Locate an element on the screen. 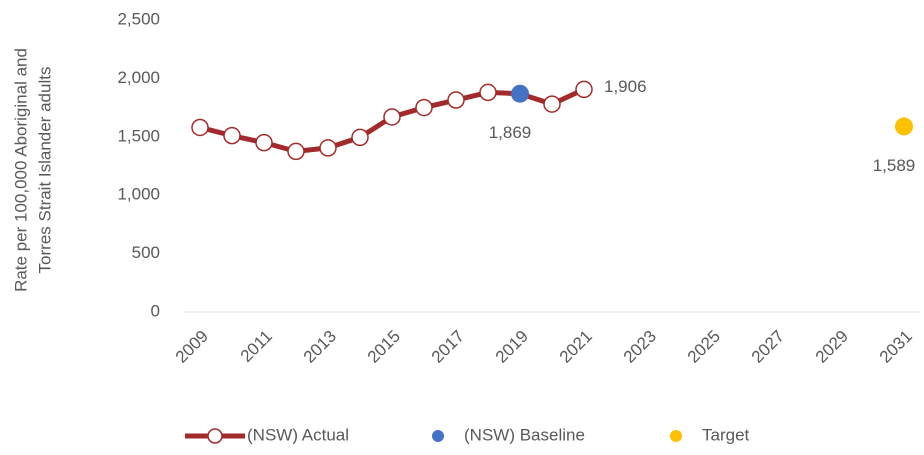 The image size is (924, 455). x-tick-label: 2027 is located at coordinates (768, 347).